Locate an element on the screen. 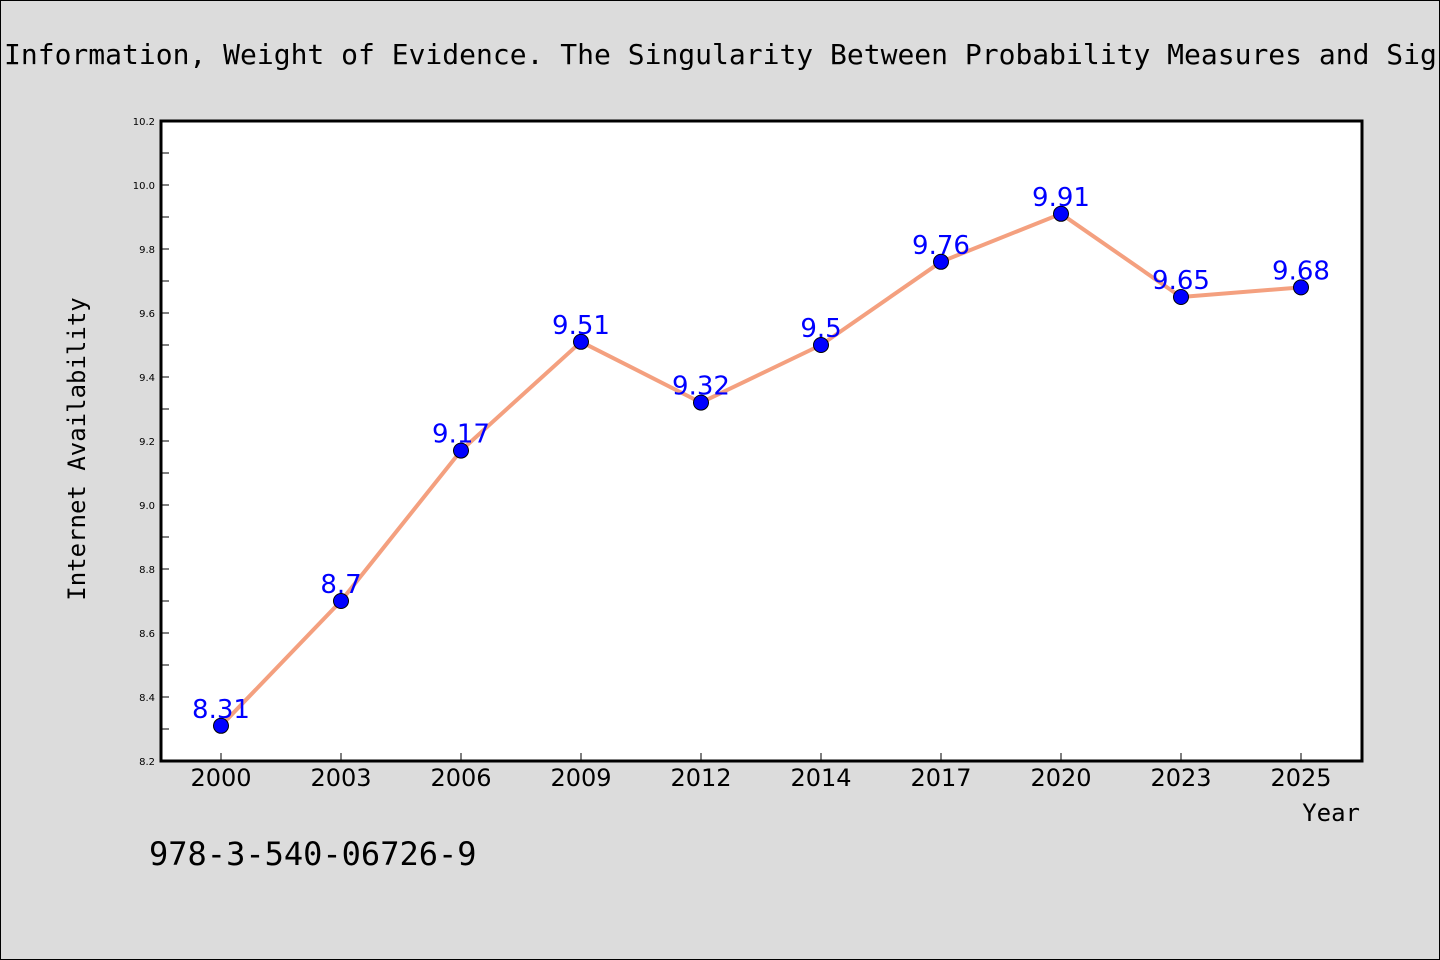 This screenshot has width=1440, height=960. y-tick-label: 10.0 is located at coordinates (144, 186).